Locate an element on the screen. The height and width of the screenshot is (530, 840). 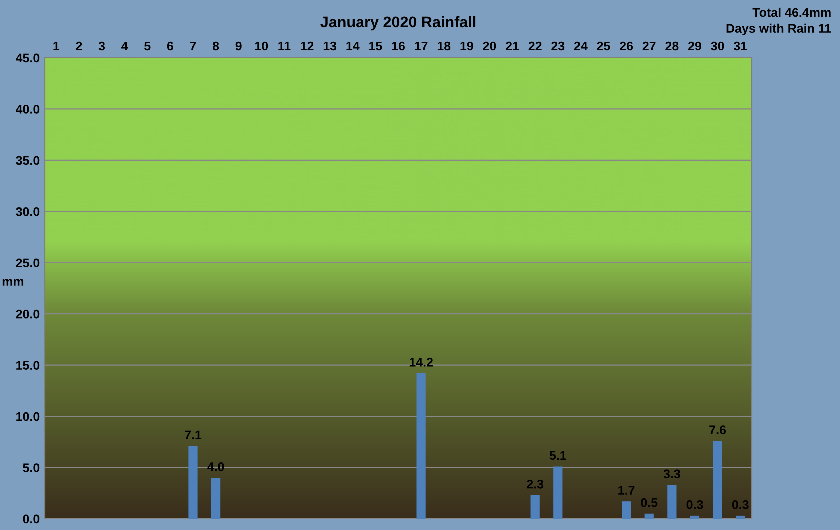
data-label: 7.6 is located at coordinates (718, 430).